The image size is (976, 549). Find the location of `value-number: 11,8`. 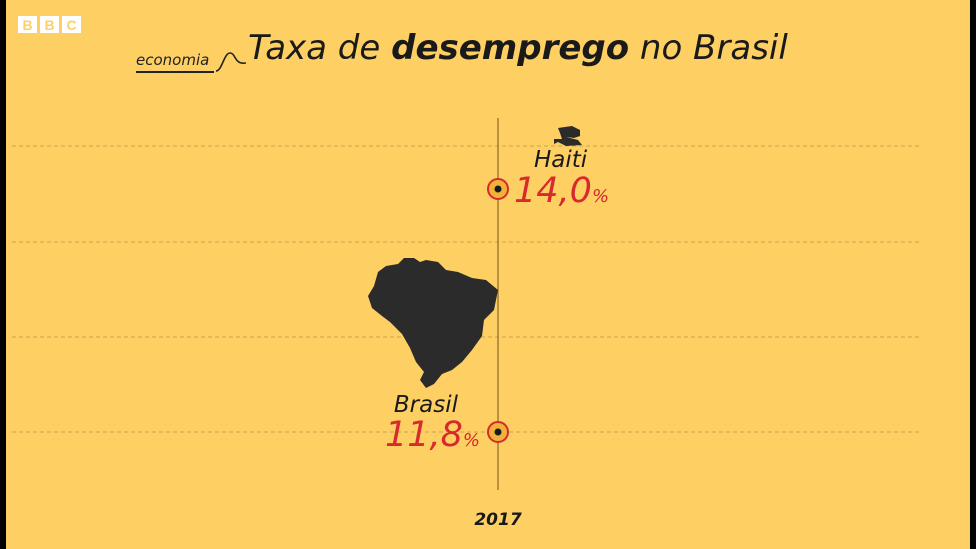

value-number: 11,8 is located at coordinates (424, 435).